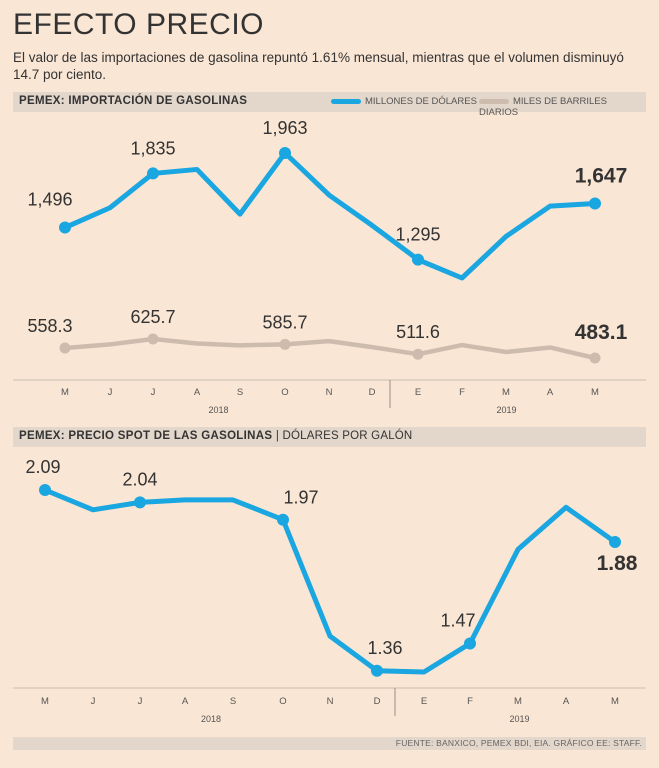  I want to click on chart1-series2-line, so click(330, 348).